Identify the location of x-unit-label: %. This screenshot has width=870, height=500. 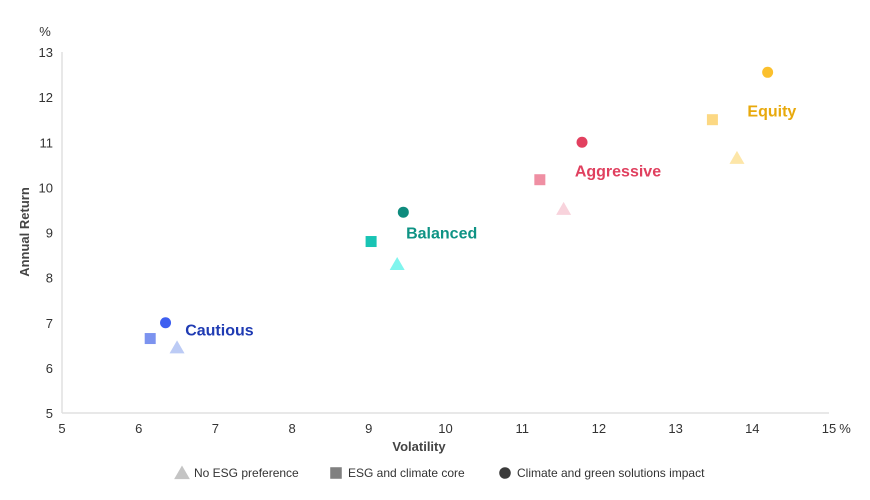
(845, 428).